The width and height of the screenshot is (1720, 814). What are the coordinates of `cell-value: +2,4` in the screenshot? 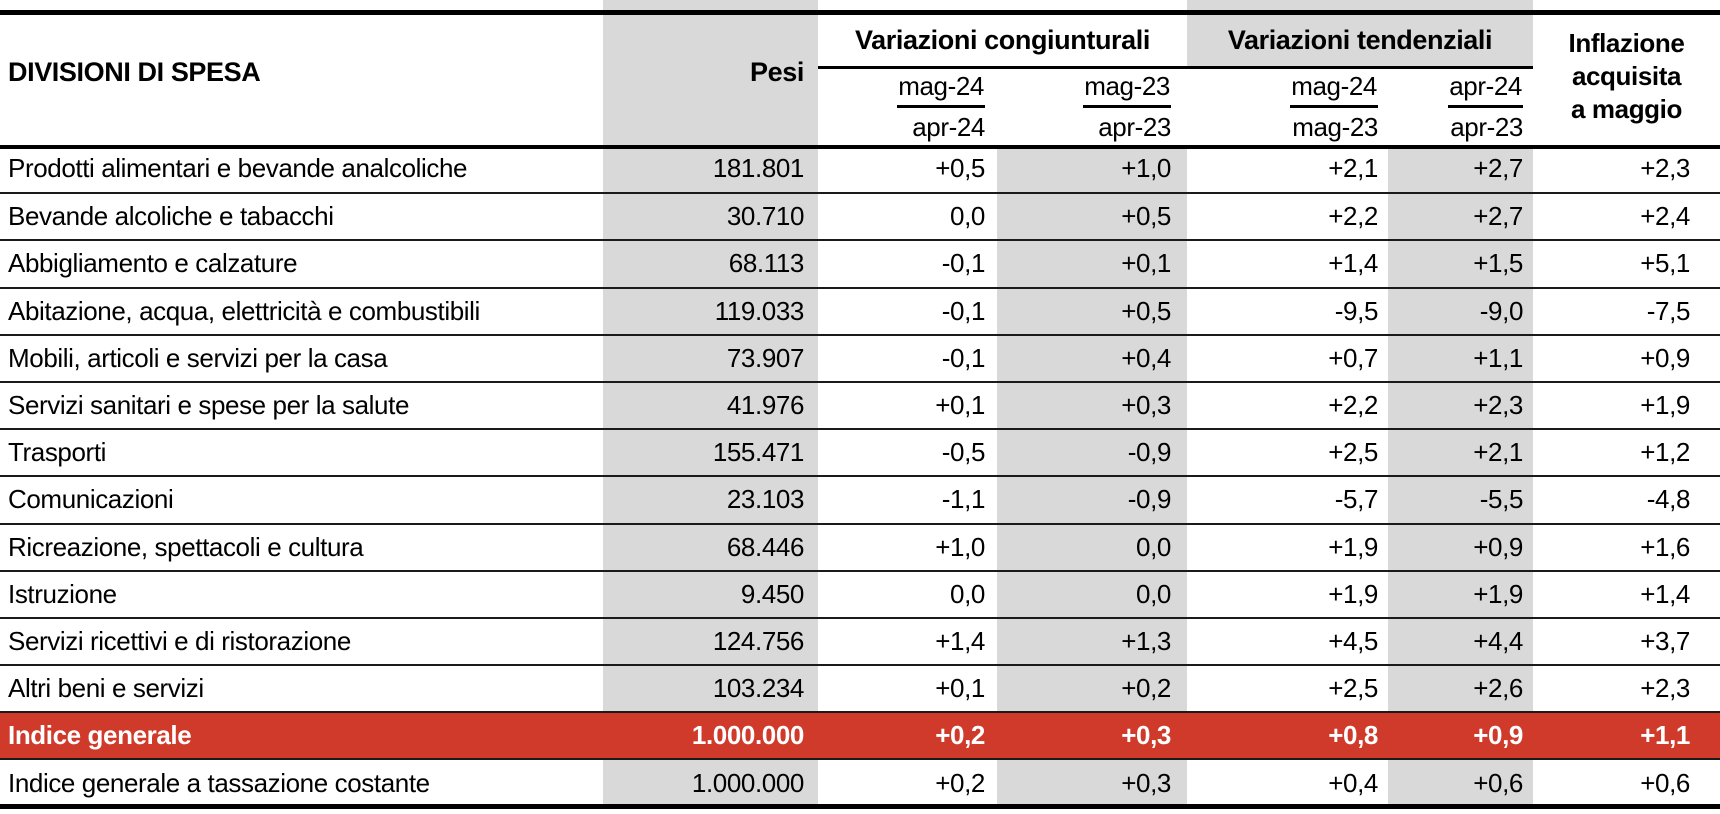 It's located at (1626, 215).